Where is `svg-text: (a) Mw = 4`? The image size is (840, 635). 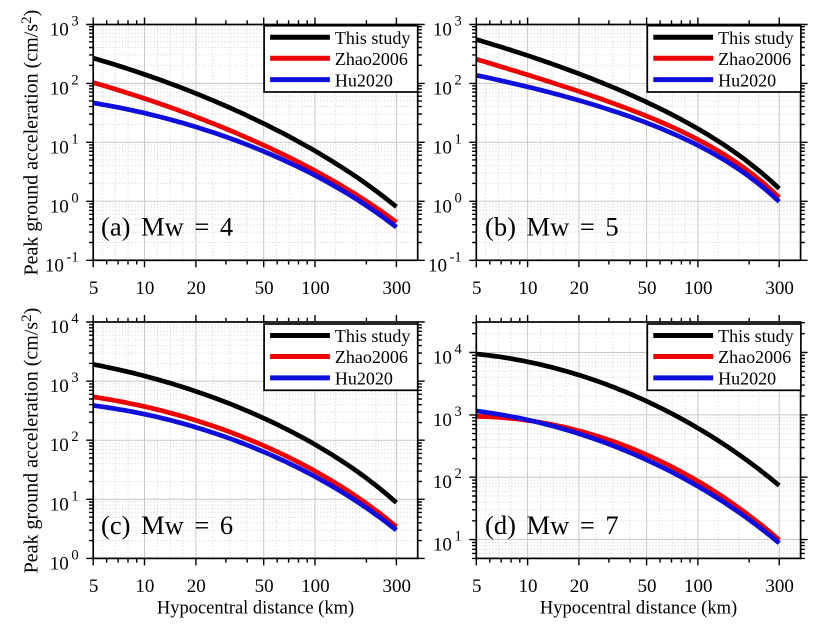 svg-text: (a) Mw = 4 is located at coordinates (167, 227).